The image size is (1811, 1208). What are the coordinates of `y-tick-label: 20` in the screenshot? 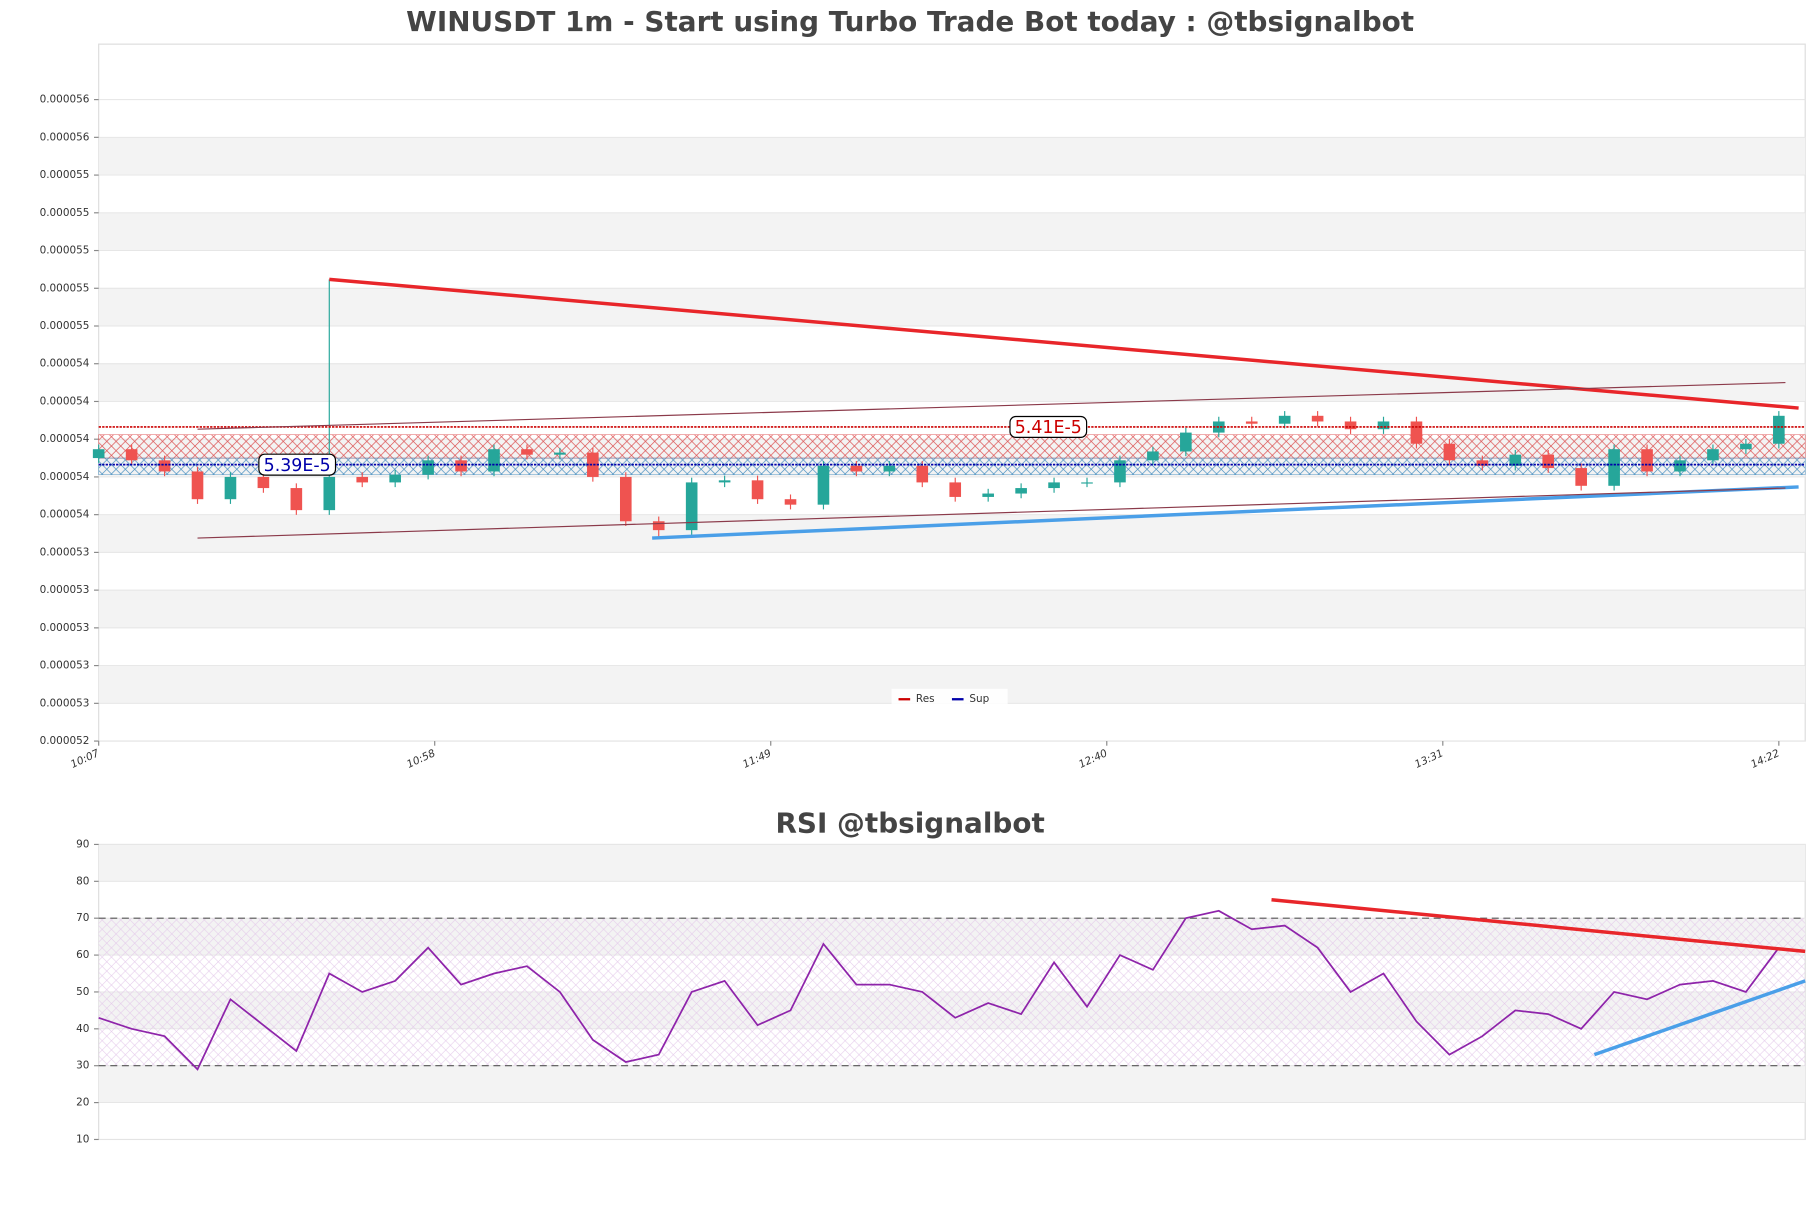 It's located at (82, 1103).